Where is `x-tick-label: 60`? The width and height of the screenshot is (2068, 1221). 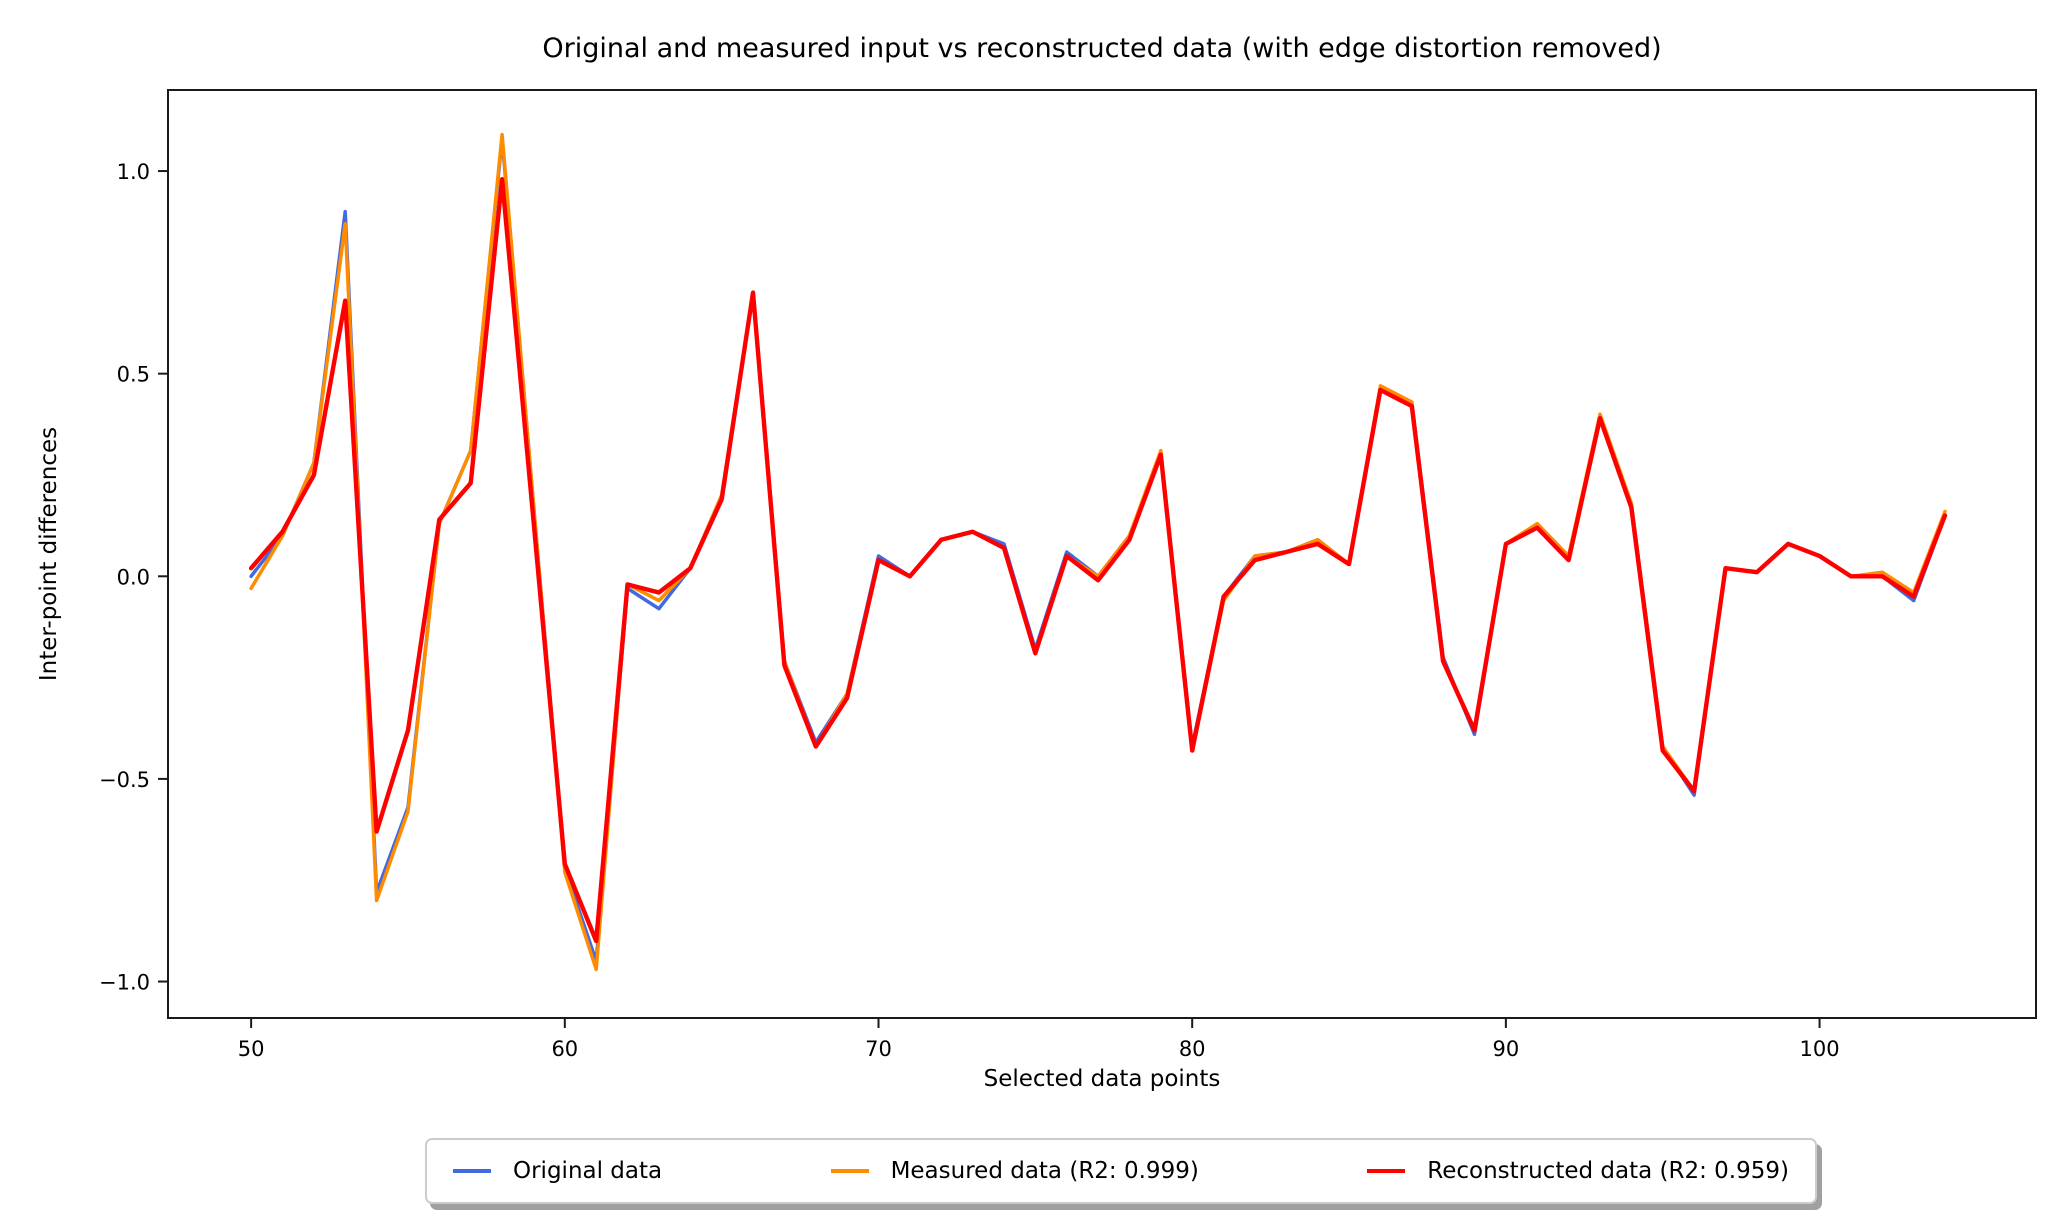
x-tick-label: 60 is located at coordinates (564, 1049).